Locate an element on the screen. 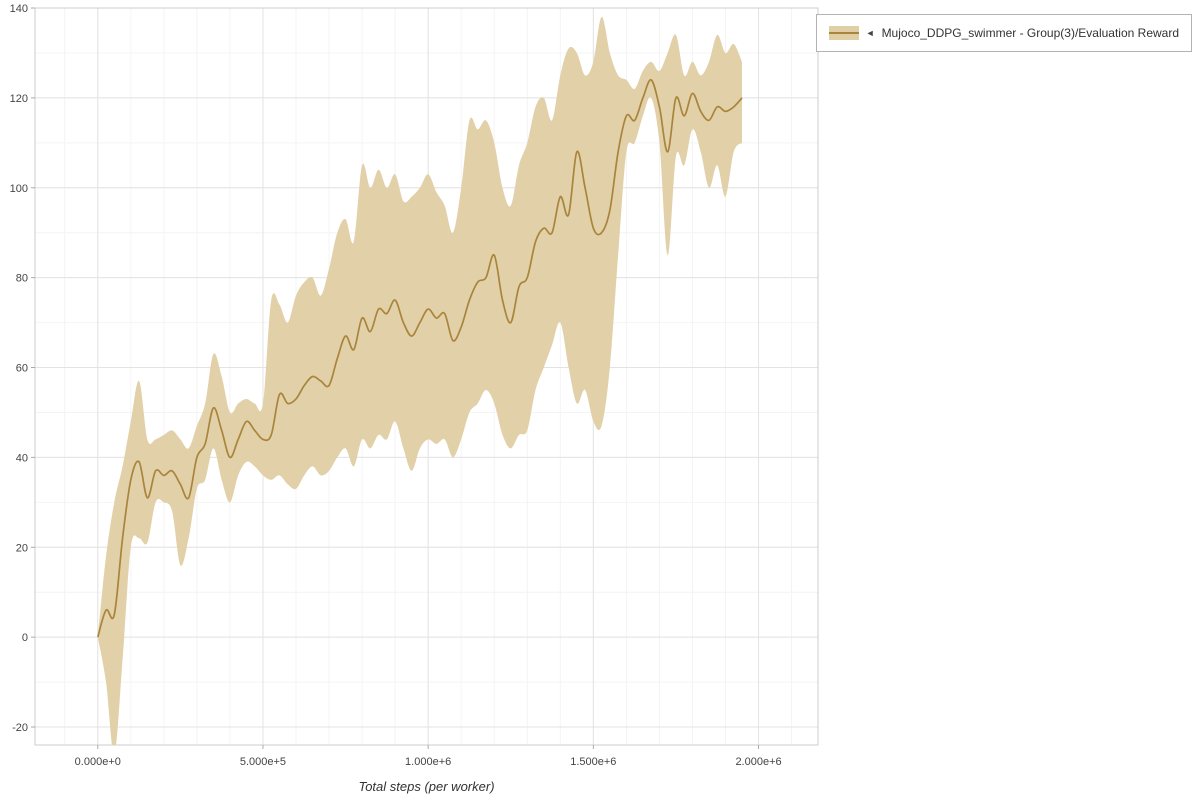 This screenshot has height=800, width=1200. legend-swatch-band is located at coordinates (843, 33).